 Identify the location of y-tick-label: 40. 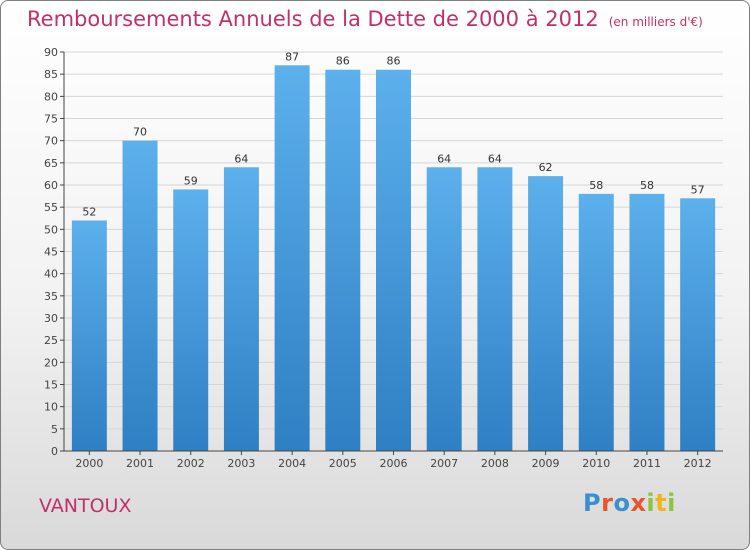
(51, 274).